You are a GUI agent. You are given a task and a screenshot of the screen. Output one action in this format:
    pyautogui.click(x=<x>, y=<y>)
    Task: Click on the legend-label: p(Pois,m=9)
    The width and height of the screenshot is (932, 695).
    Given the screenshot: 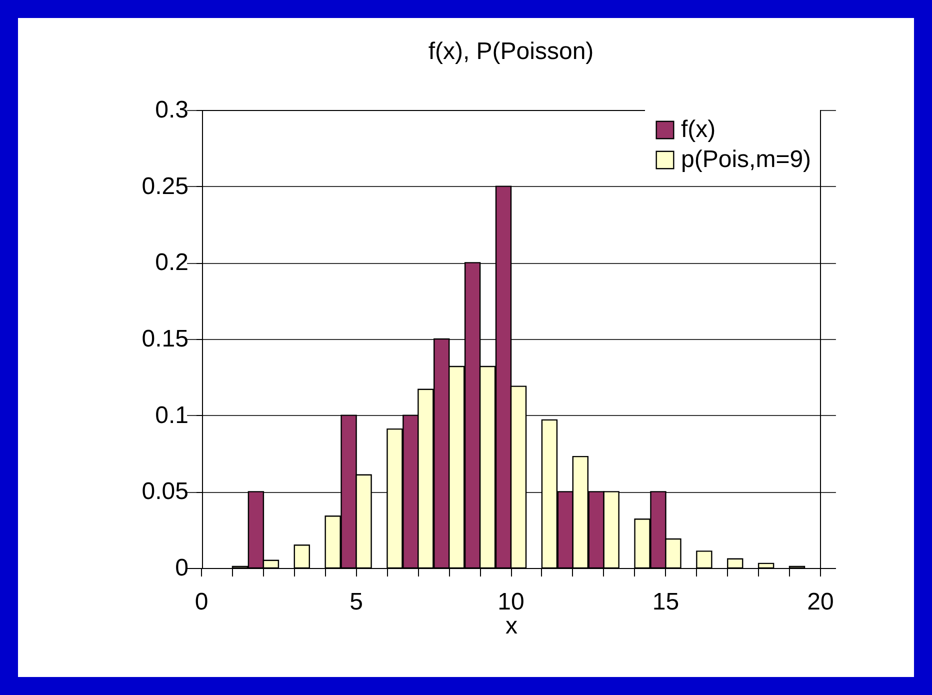 What is the action you would take?
    pyautogui.click(x=746, y=159)
    